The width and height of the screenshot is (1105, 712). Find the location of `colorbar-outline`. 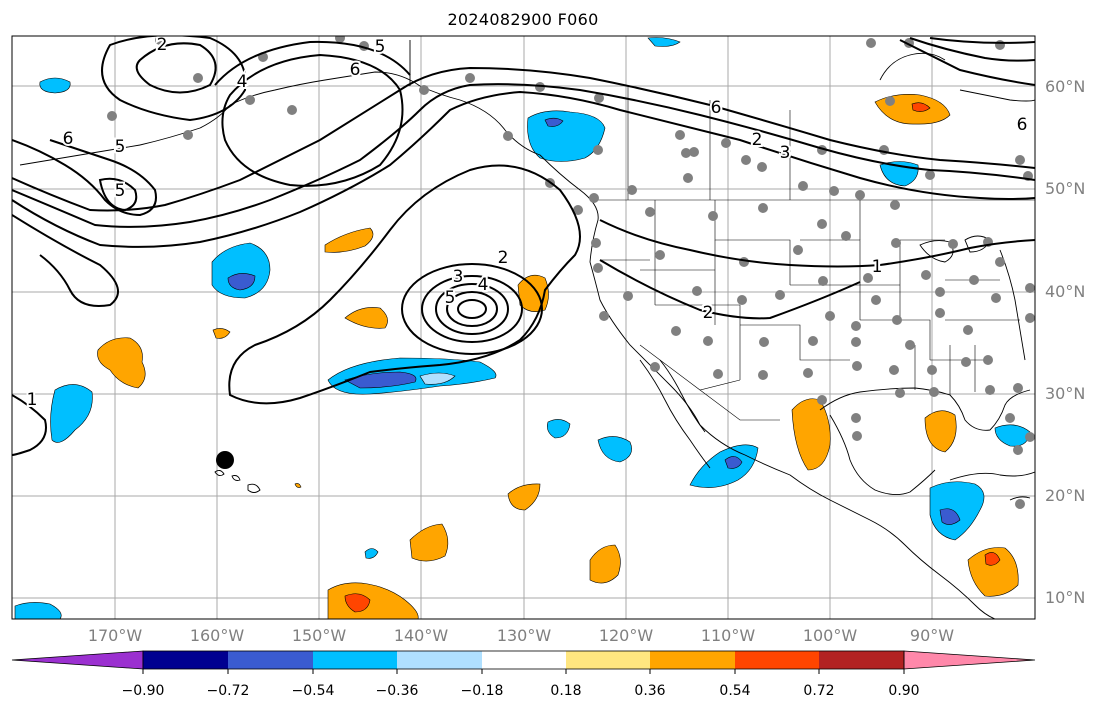

colorbar-outline is located at coordinates (523, 660).